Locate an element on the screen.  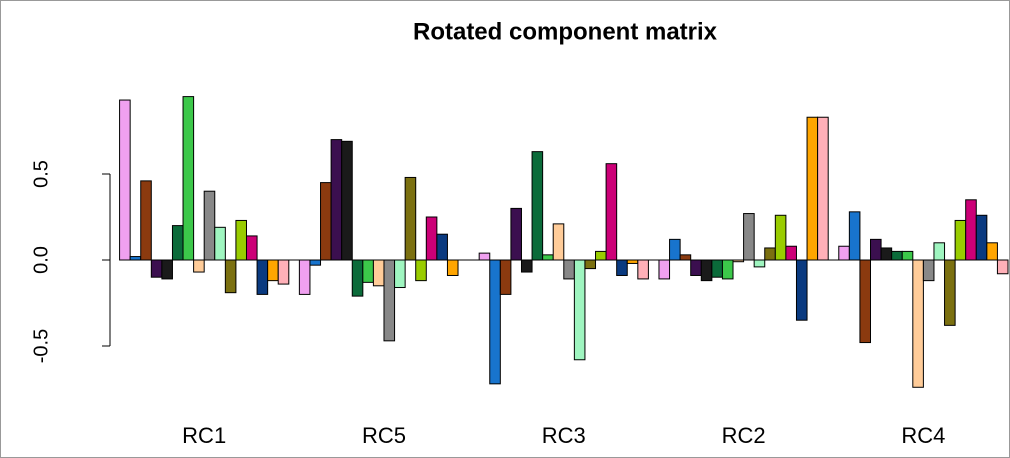
x-tick-label: RC4 is located at coordinates (923, 435).